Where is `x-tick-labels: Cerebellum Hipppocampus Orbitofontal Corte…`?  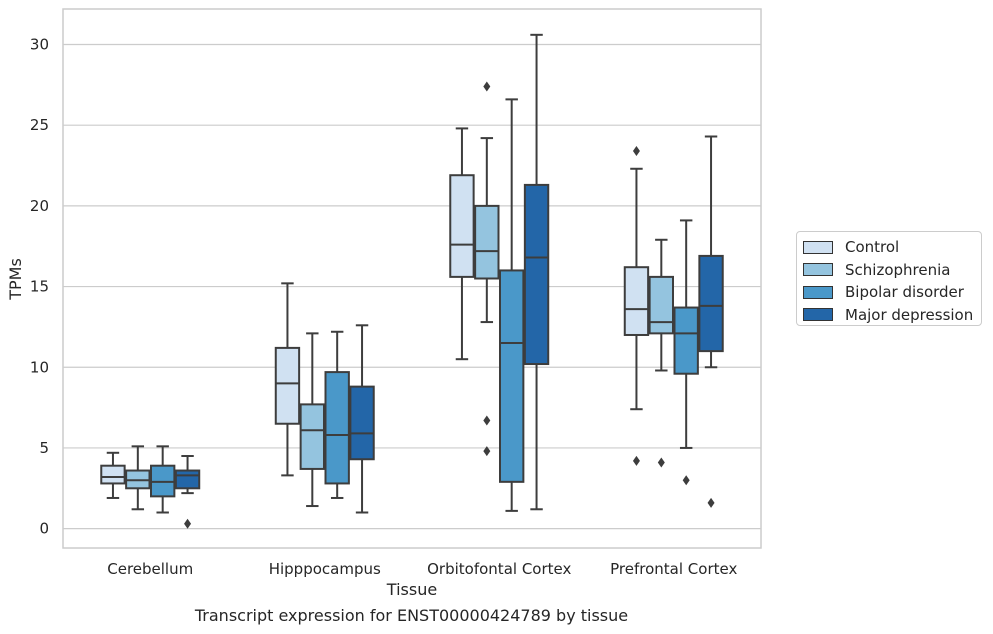
x-tick-labels: Cerebellum Hipppocampus Orbitofontal Corte… is located at coordinates (422, 569).